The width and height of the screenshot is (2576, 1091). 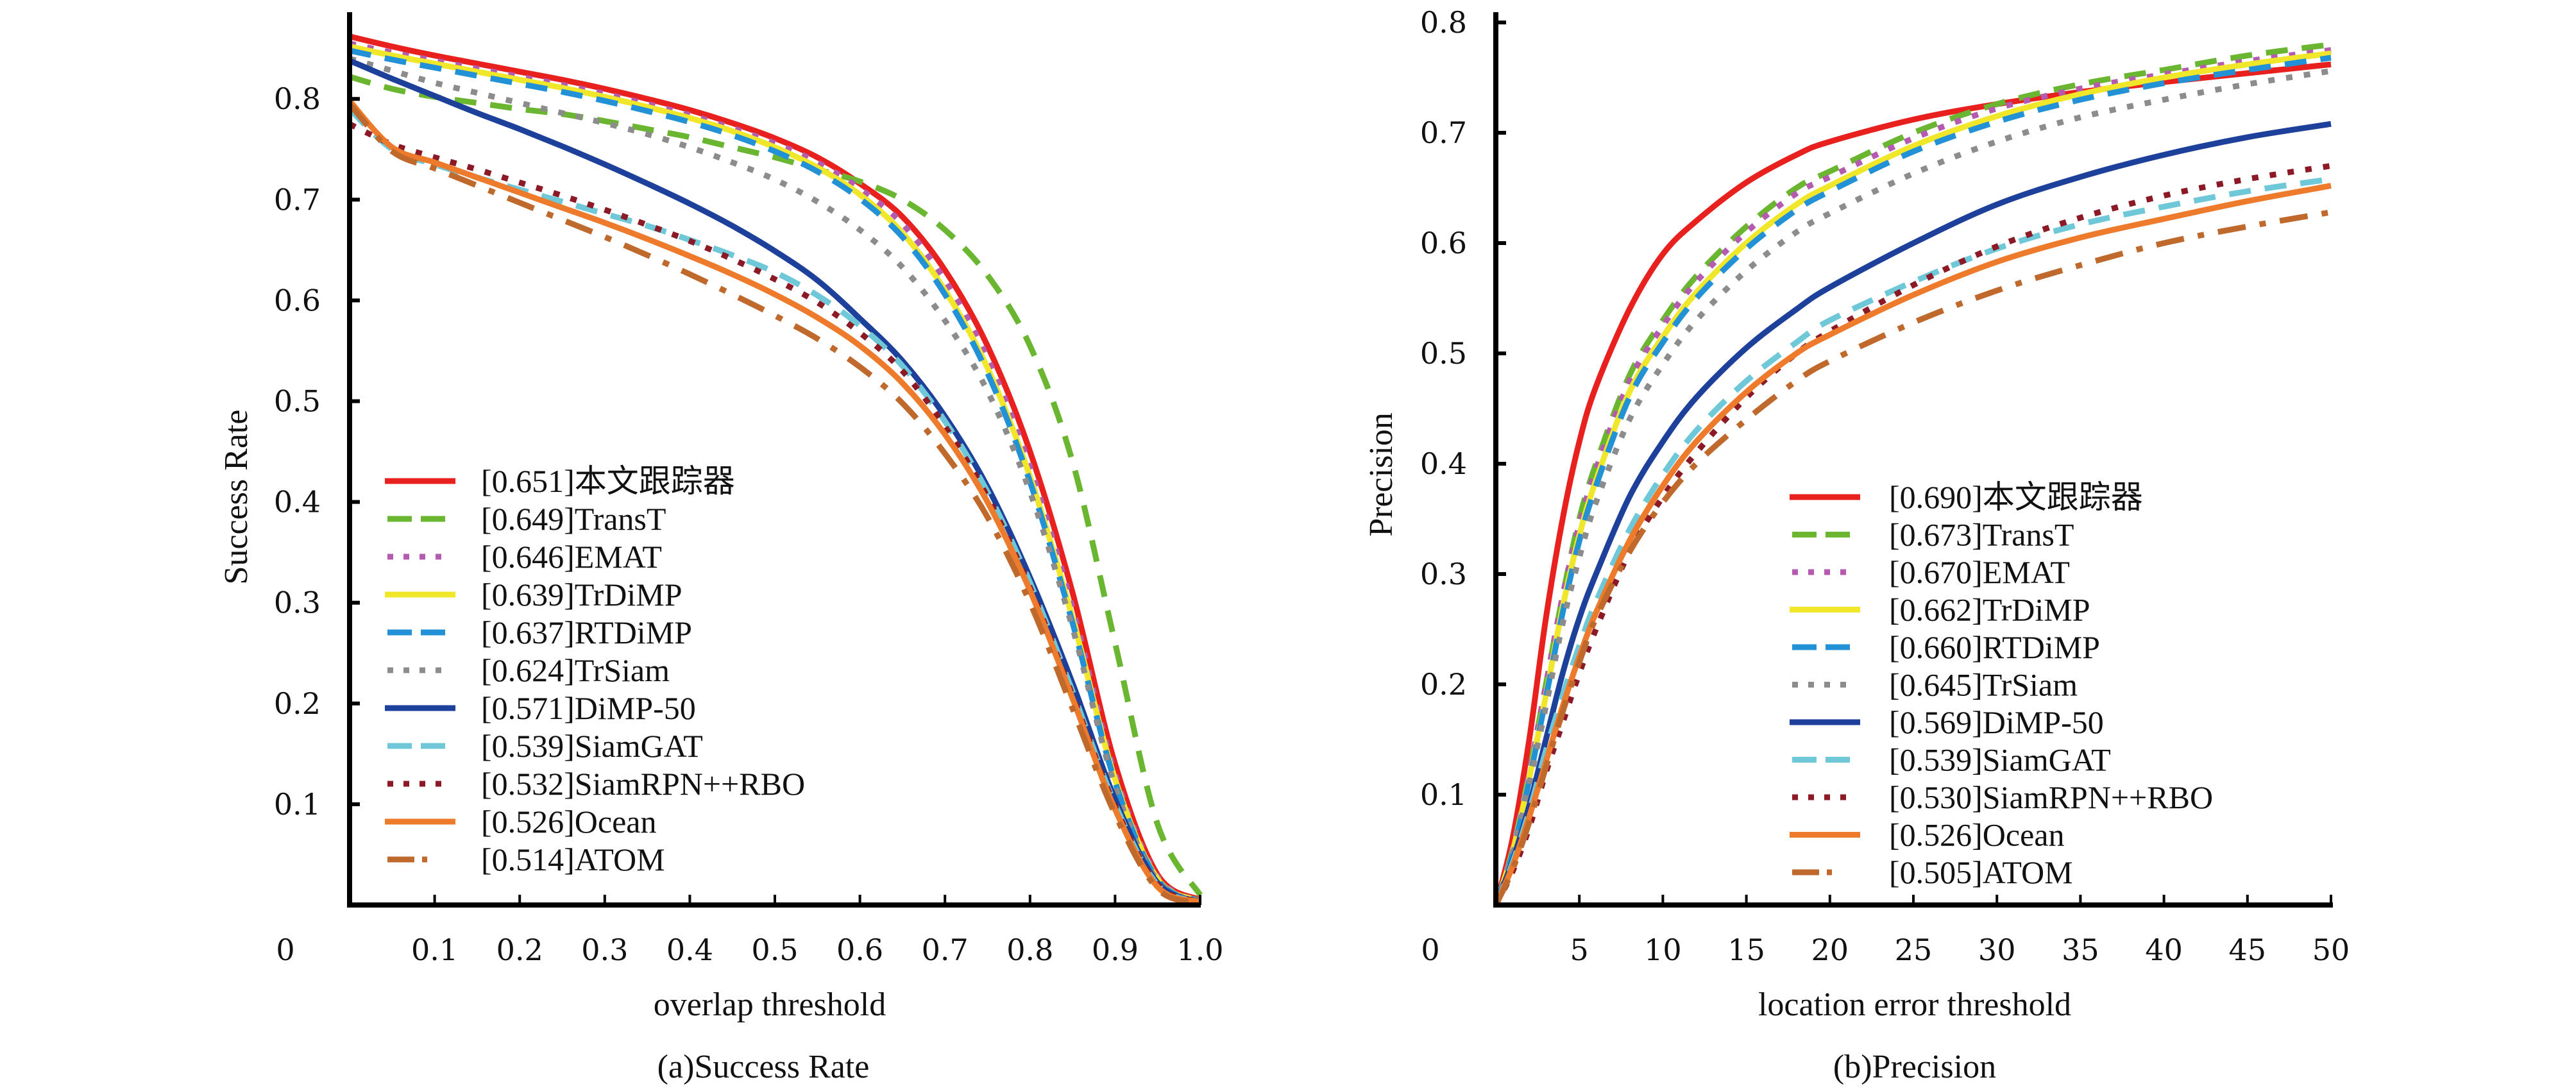 What do you see at coordinates (689, 950) in the screenshot?
I see `x-tick-label: 0.4` at bounding box center [689, 950].